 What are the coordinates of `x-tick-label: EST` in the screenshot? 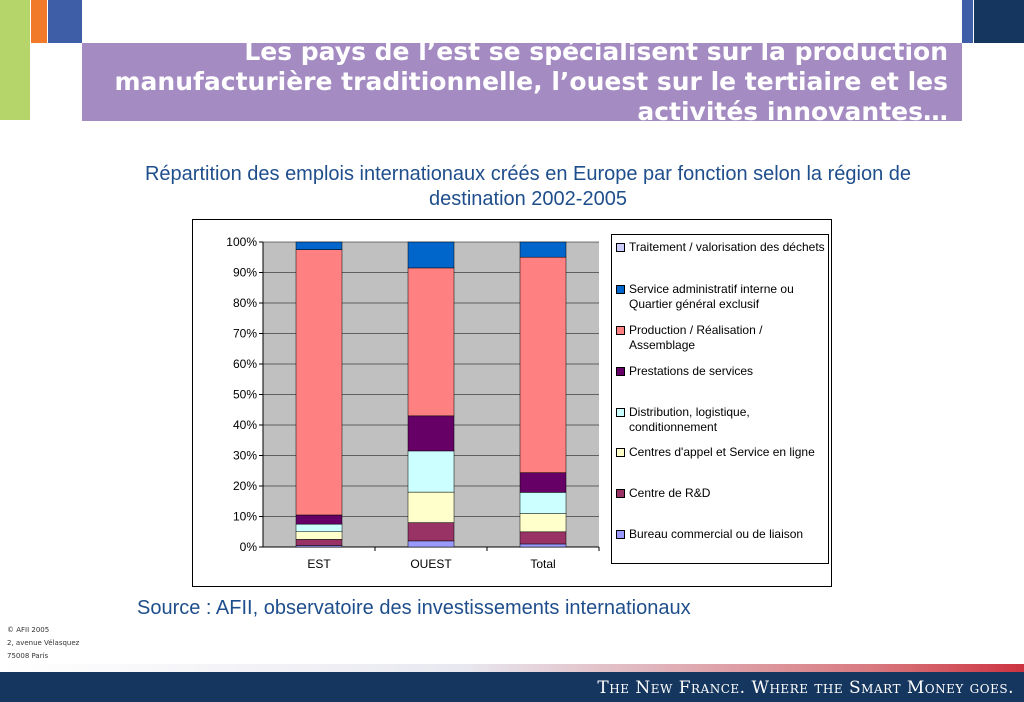 It's located at (319, 564).